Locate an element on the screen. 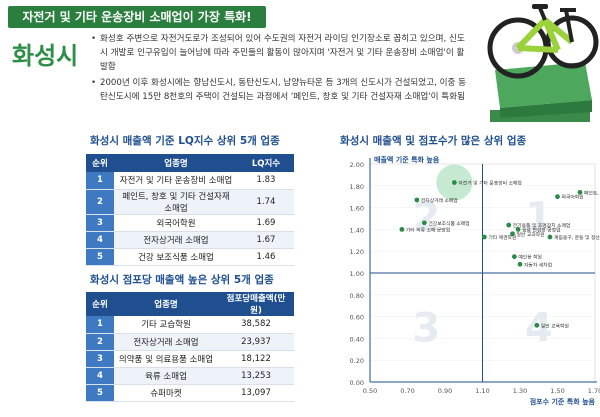 This screenshot has width=600, height=417. y-tick-label: 0.20 is located at coordinates (357, 361).